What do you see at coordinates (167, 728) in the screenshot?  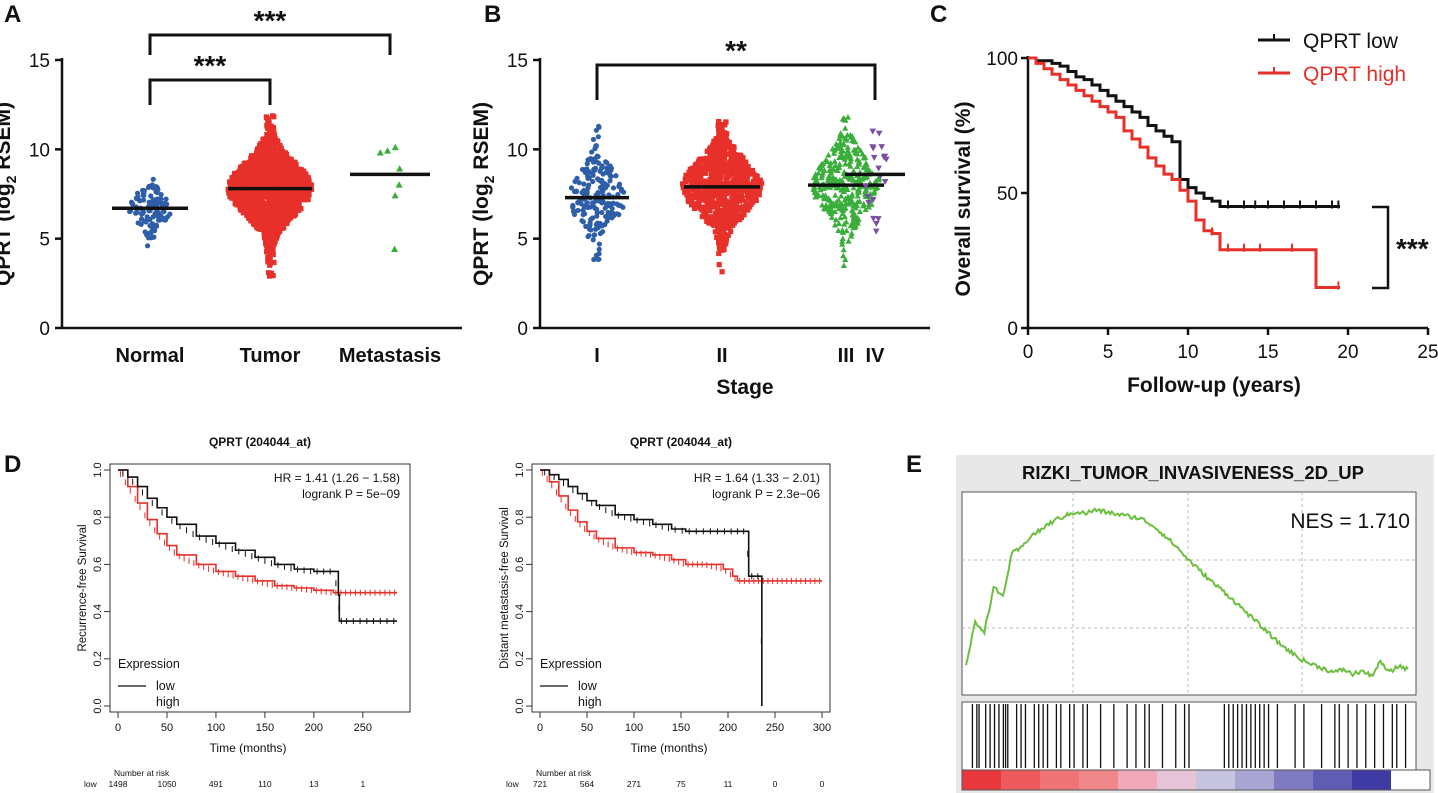 I see `x-tick-label: 50` at bounding box center [167, 728].